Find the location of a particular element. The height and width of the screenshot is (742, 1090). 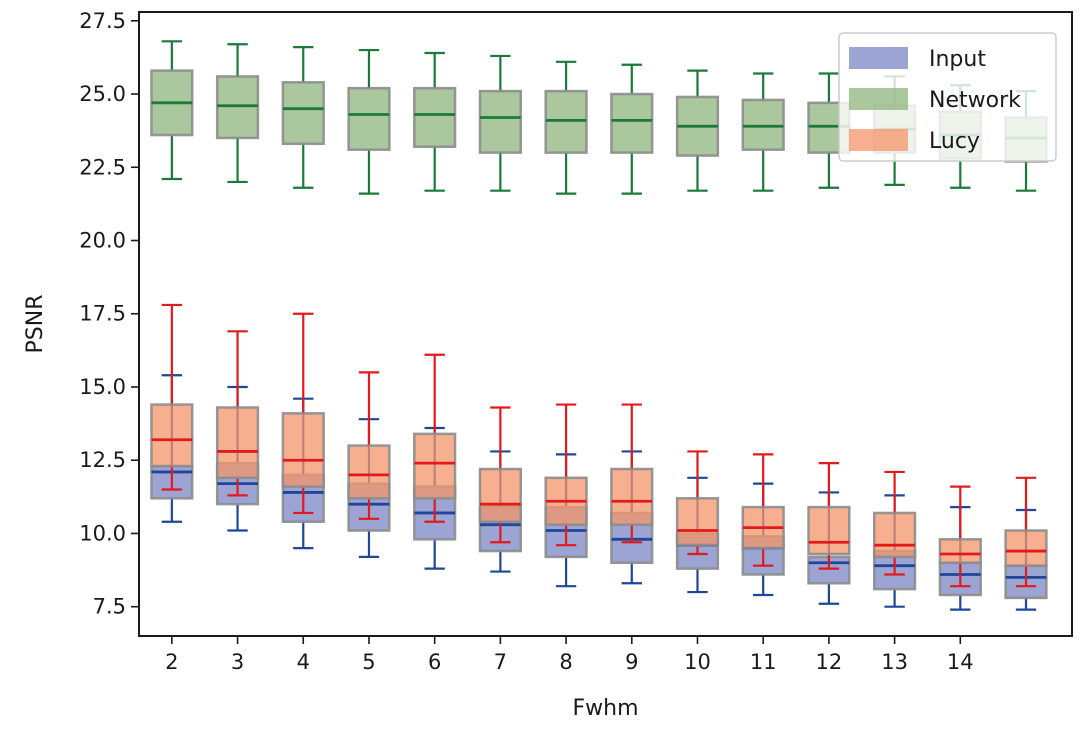

y-tick-label: 27.5 is located at coordinates (102, 21).